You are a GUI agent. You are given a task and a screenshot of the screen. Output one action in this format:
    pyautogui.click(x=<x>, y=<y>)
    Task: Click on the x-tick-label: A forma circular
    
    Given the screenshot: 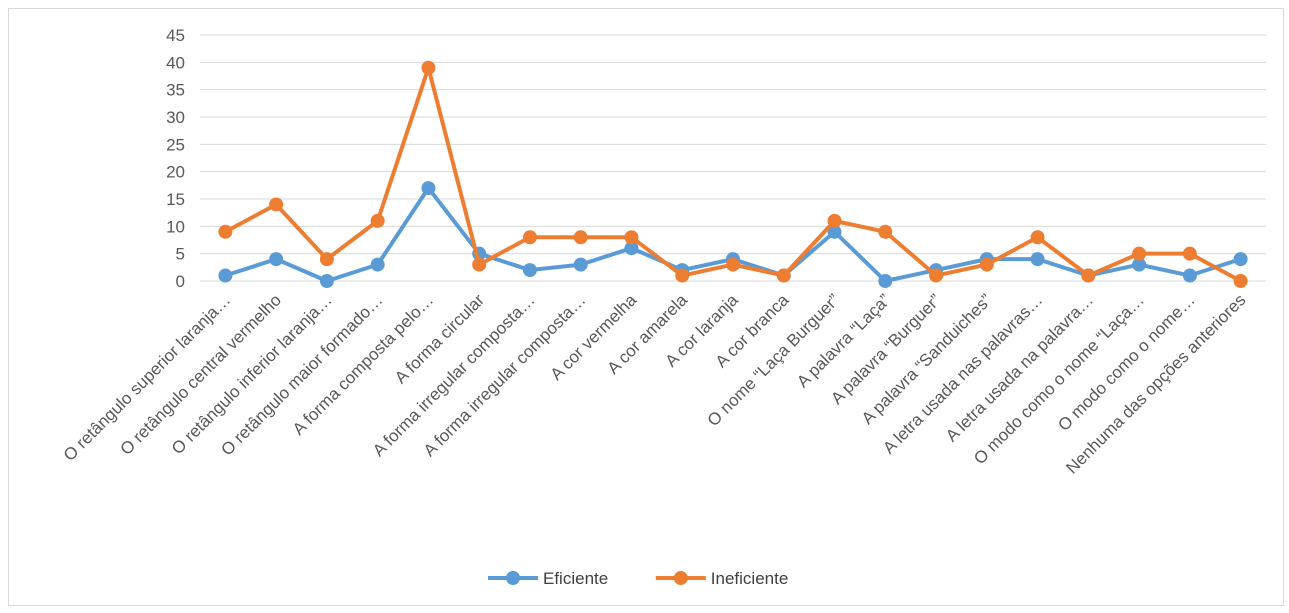 What is the action you would take?
    pyautogui.click(x=439, y=338)
    